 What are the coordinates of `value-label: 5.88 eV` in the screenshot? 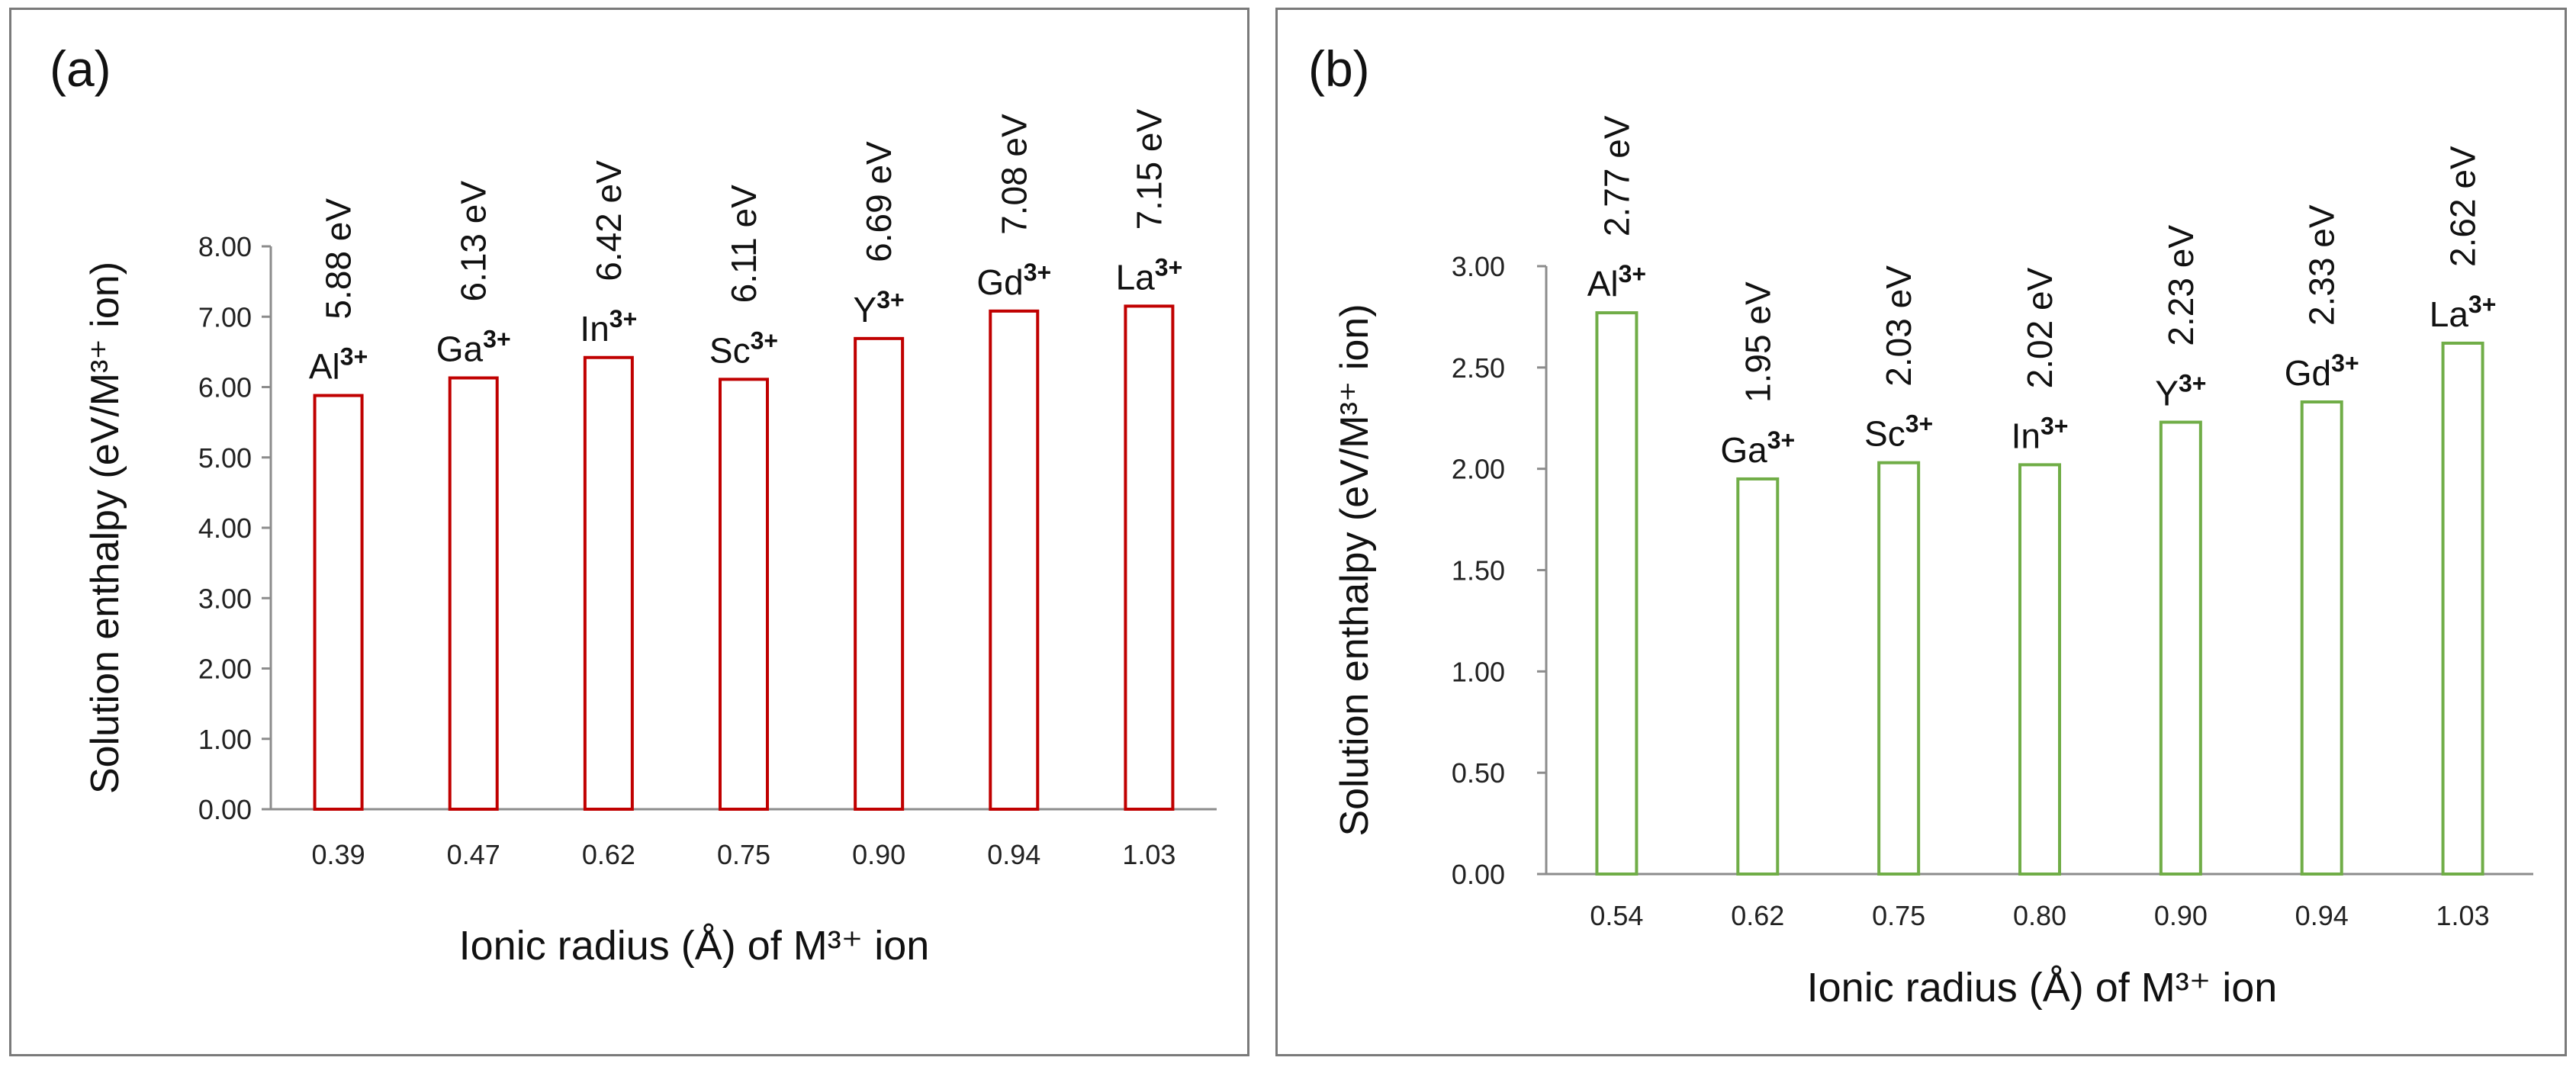 It's located at (339, 259).